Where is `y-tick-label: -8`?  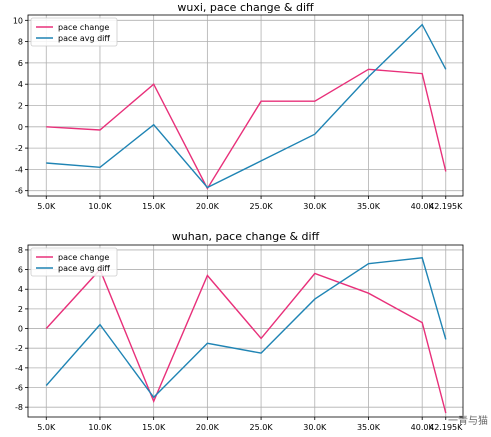 y-tick-label: -8 is located at coordinates (19, 407).